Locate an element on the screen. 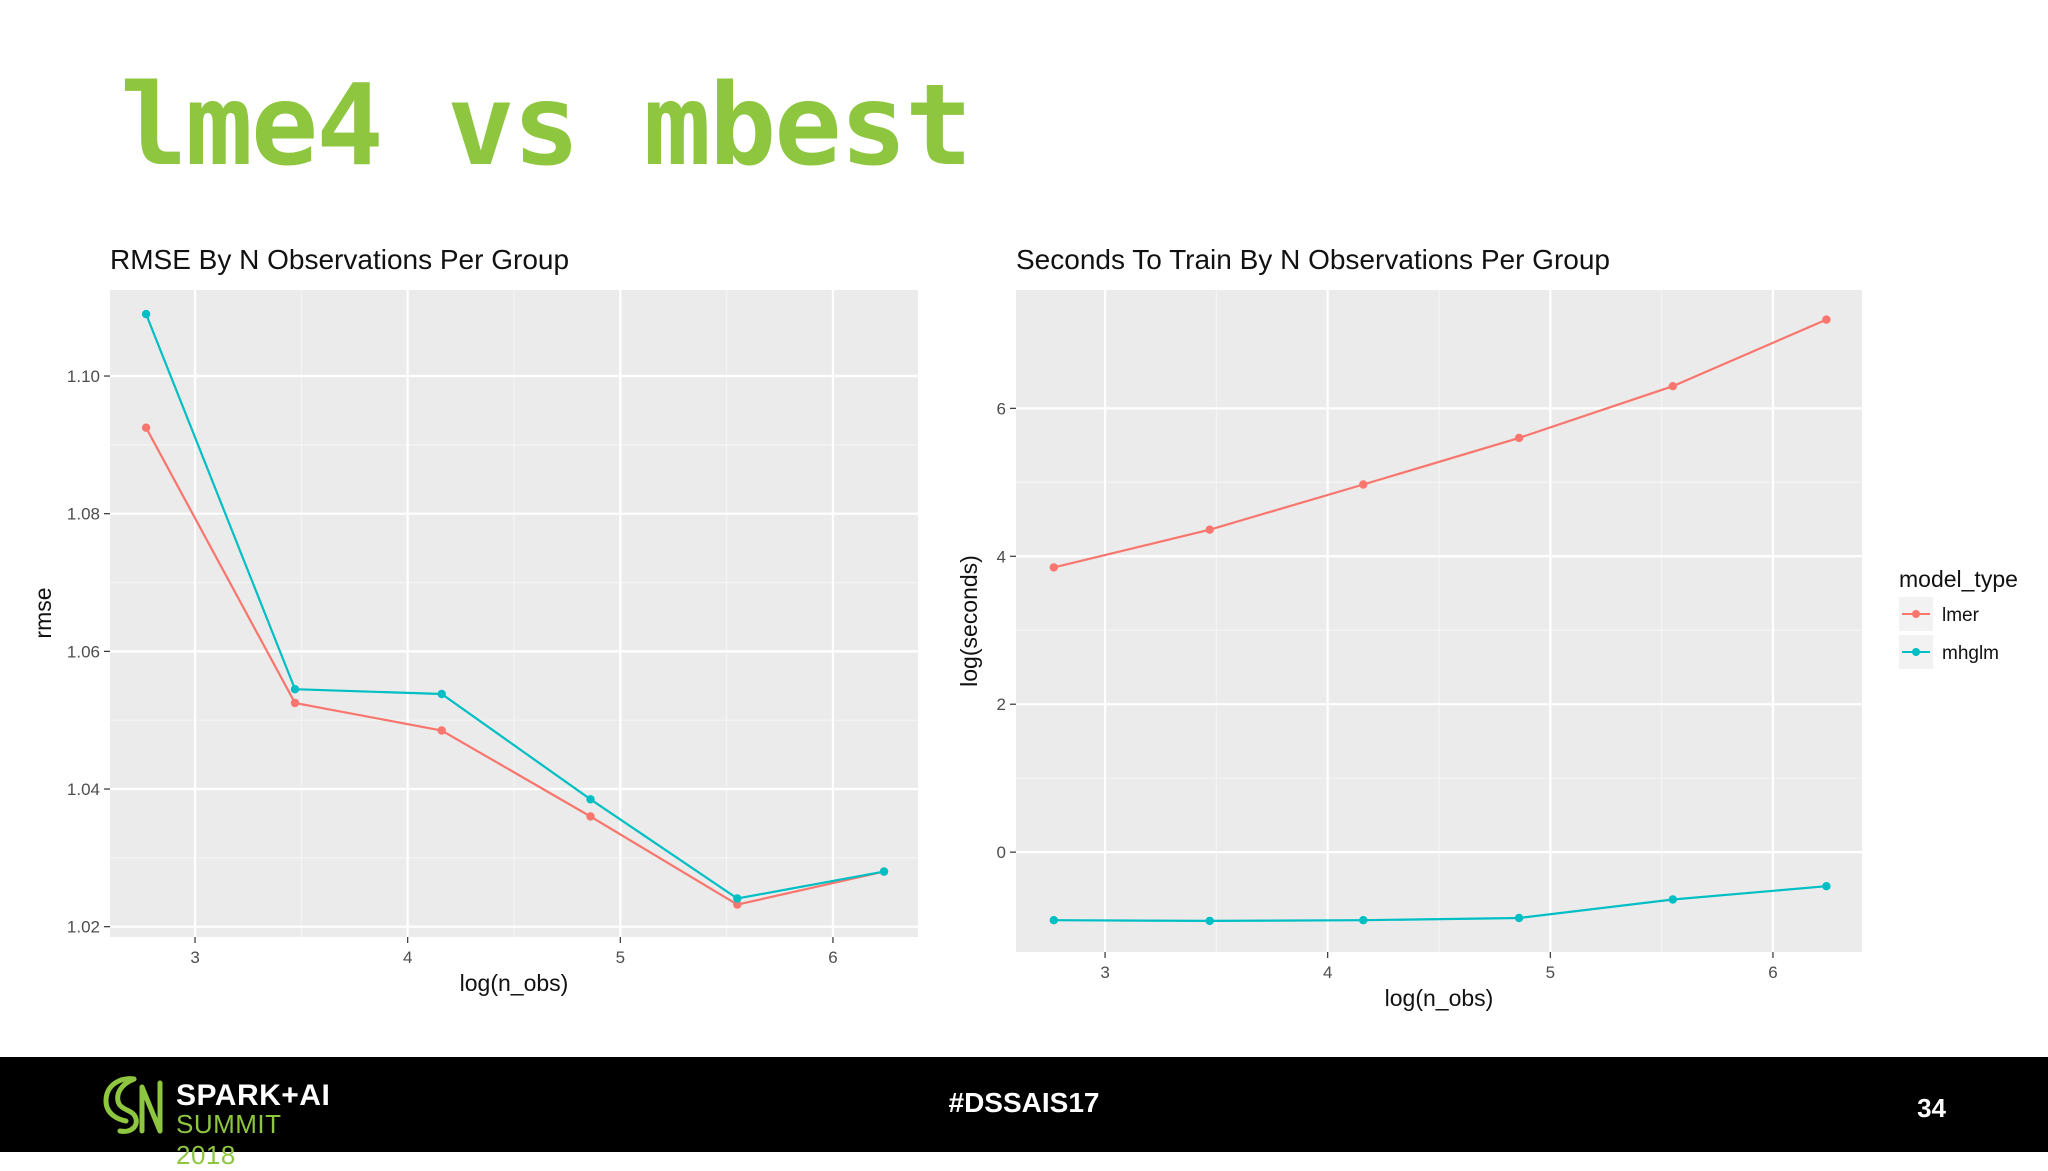  footer-bar: SPARK+AI SUMMIT 2018 #DSSAIS17 34 is located at coordinates (1024, 1113).